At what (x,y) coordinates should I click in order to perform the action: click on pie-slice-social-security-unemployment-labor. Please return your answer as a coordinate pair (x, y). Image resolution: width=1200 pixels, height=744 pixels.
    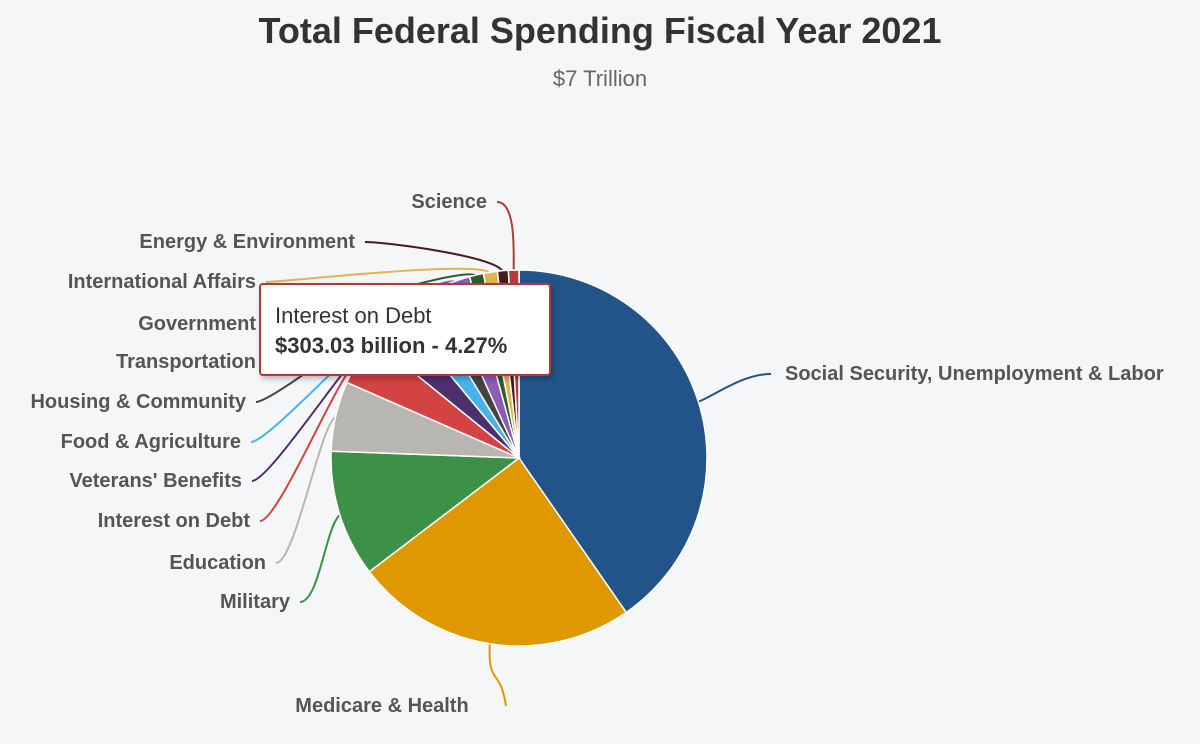
    Looking at the image, I should click on (613, 441).